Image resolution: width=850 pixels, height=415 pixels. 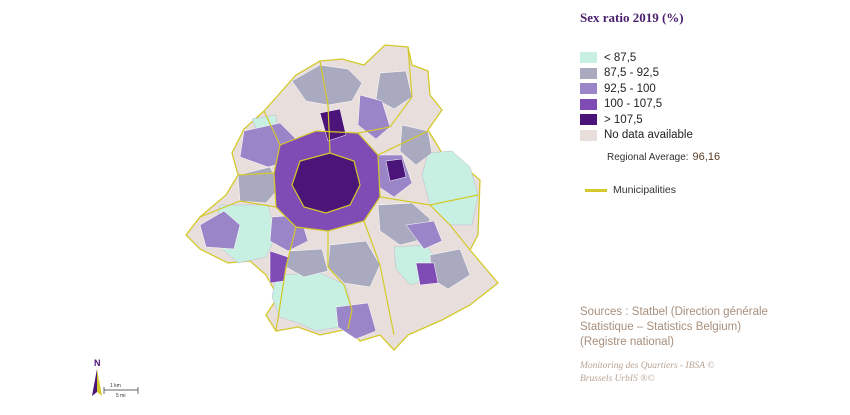 What do you see at coordinates (645, 190) in the screenshot?
I see `municipalities-label: Municipalities` at bounding box center [645, 190].